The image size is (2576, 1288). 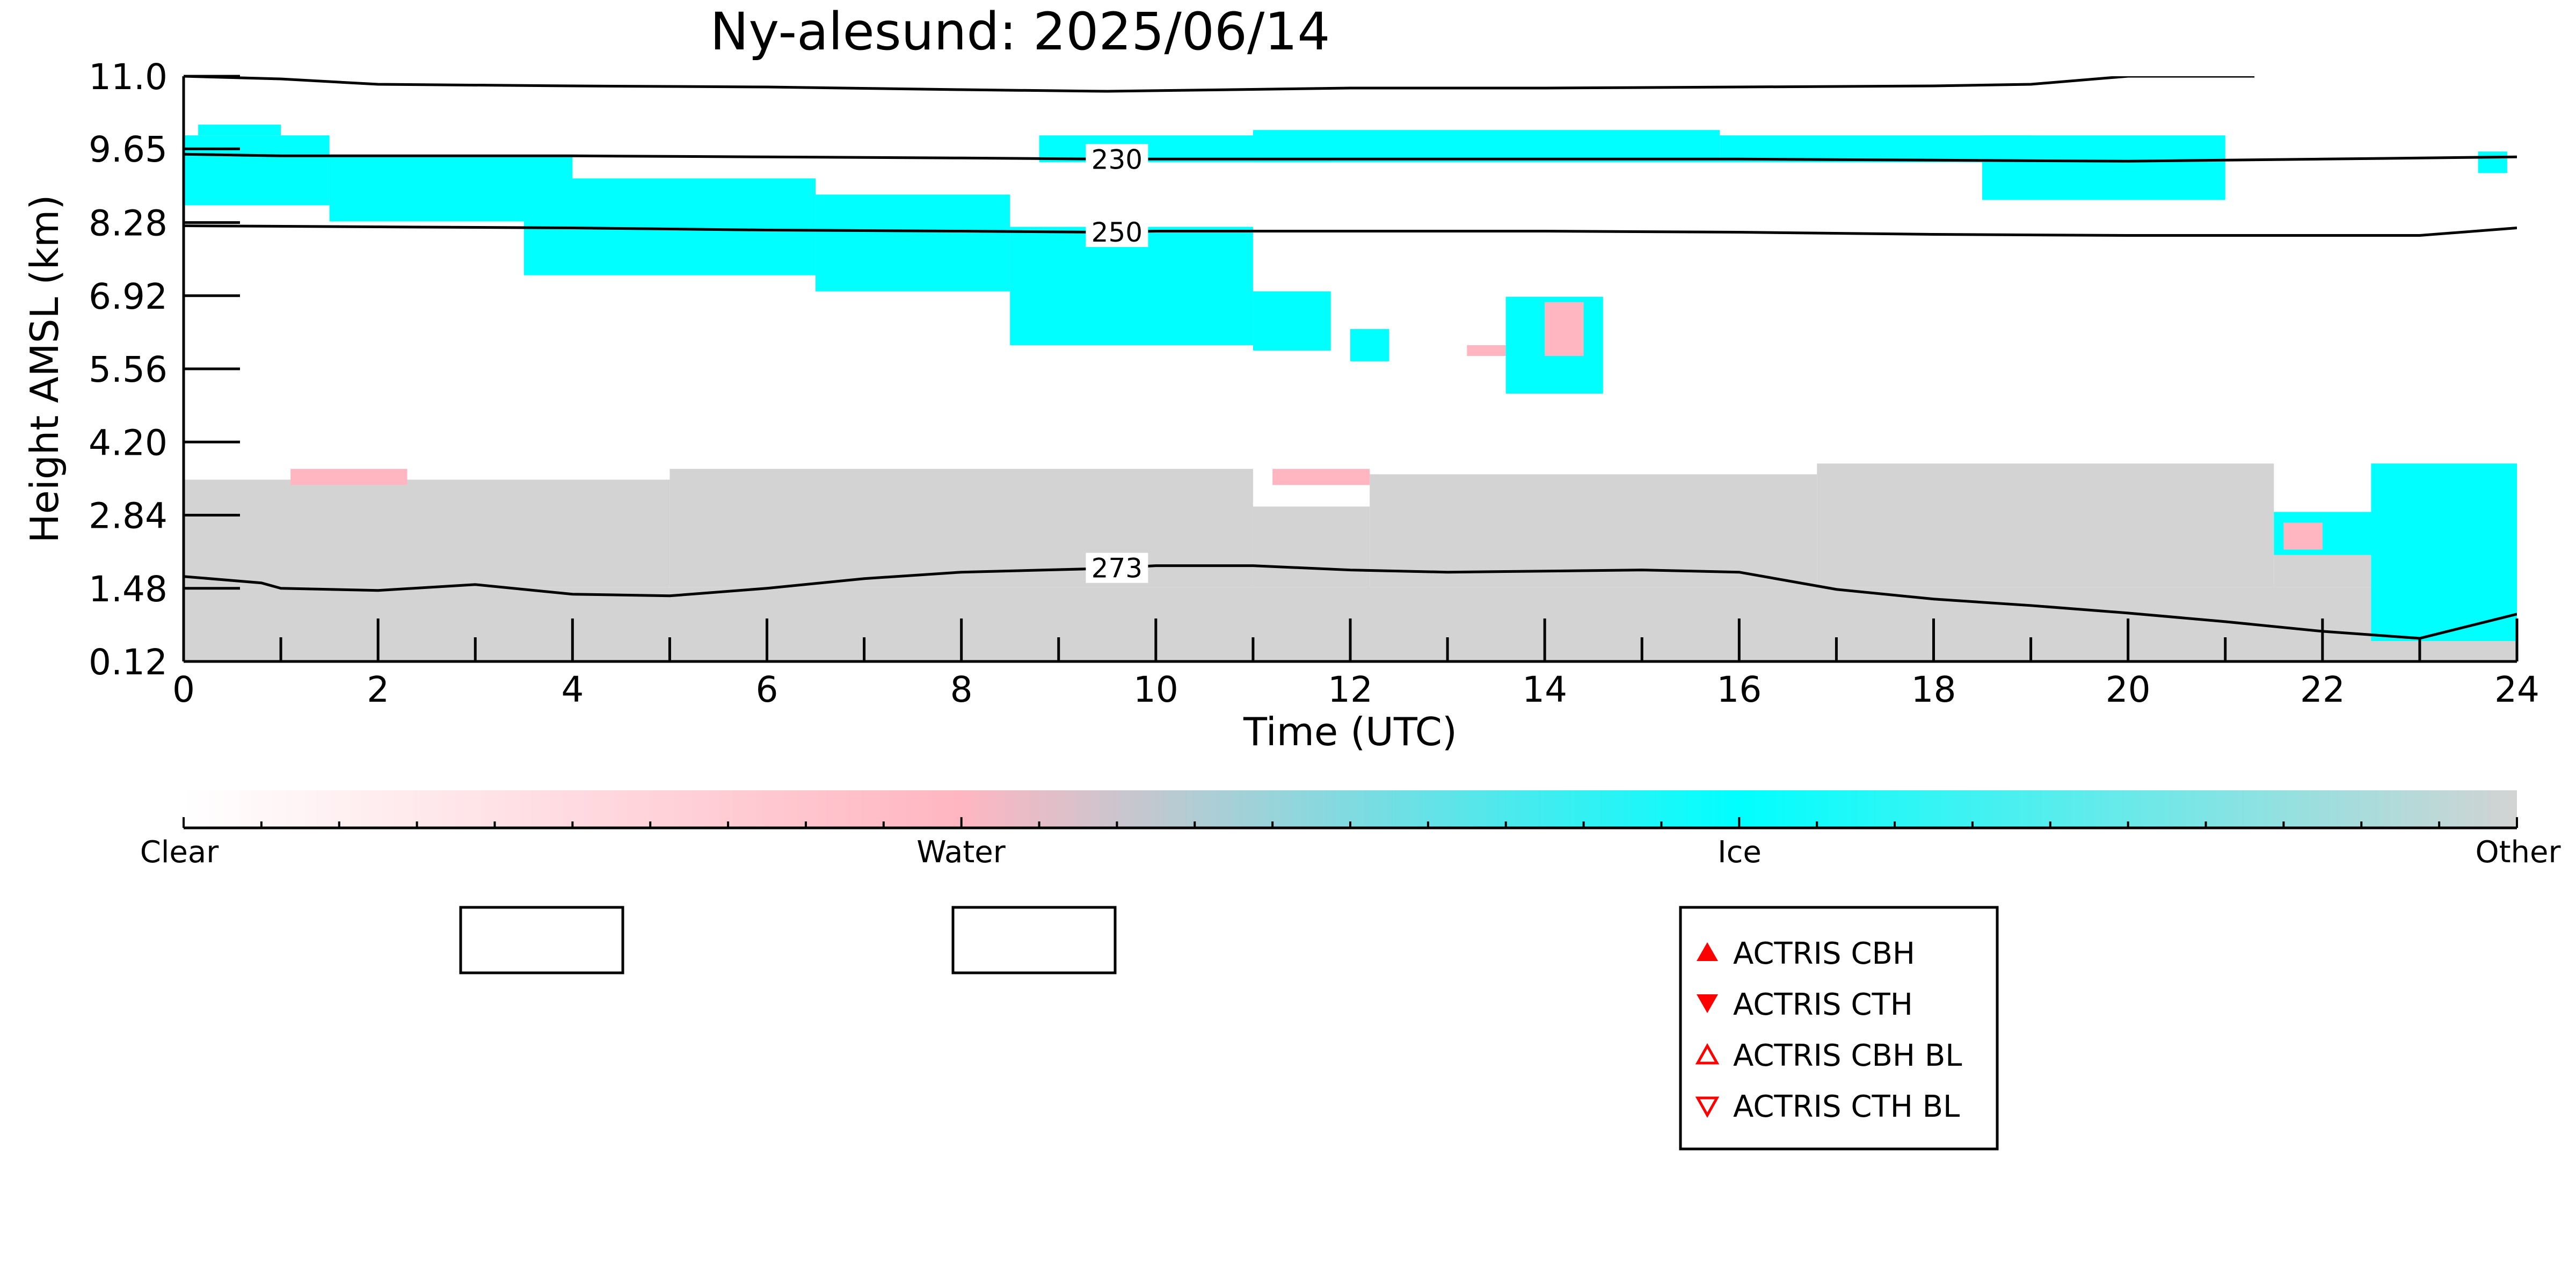 What do you see at coordinates (2518, 852) in the screenshot?
I see `colorbar-label-other: Other` at bounding box center [2518, 852].